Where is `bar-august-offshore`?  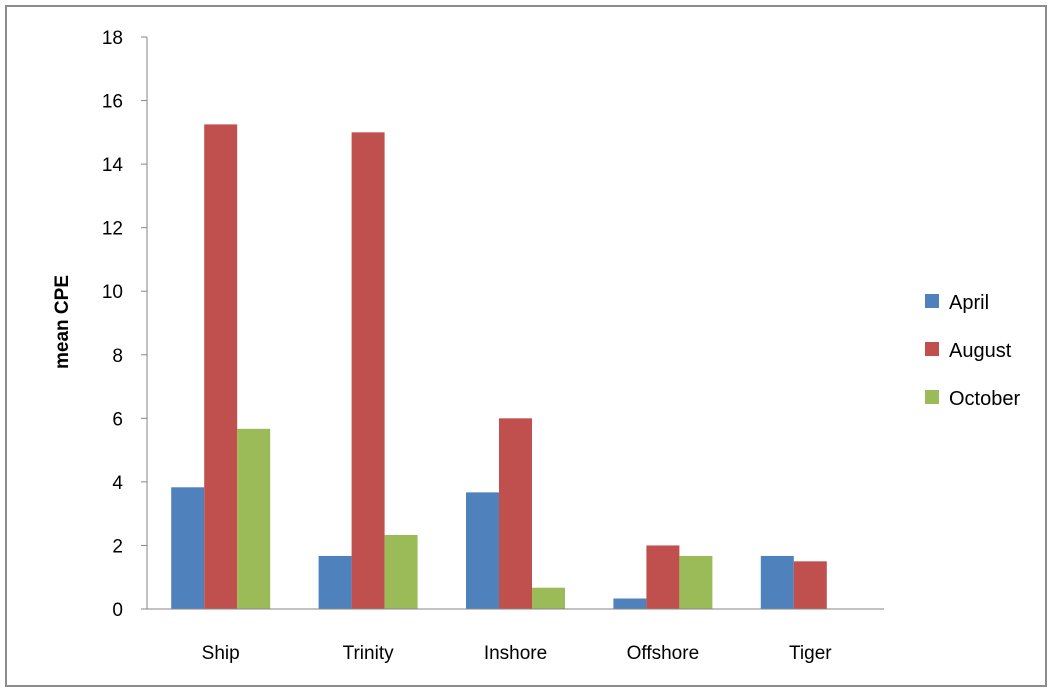 bar-august-offshore is located at coordinates (663, 577).